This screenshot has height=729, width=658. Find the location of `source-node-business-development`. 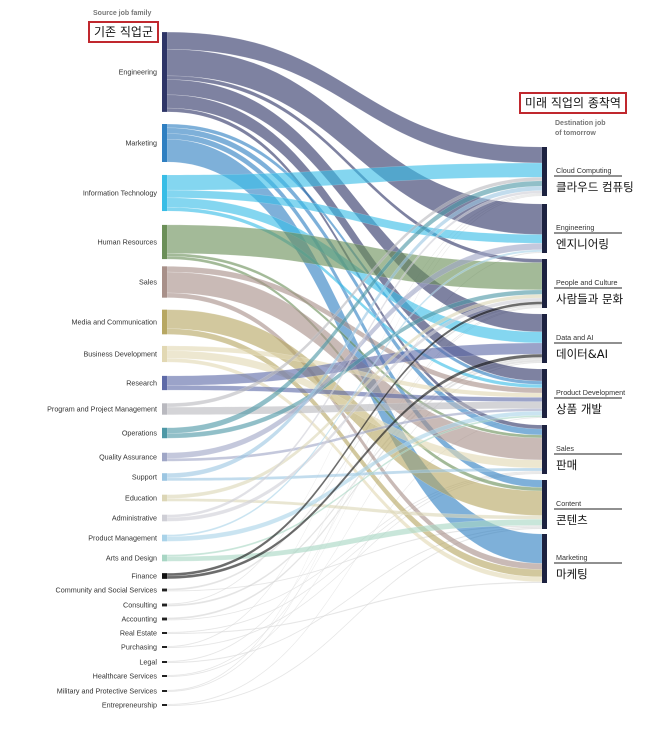

source-node-business-development is located at coordinates (164, 354).